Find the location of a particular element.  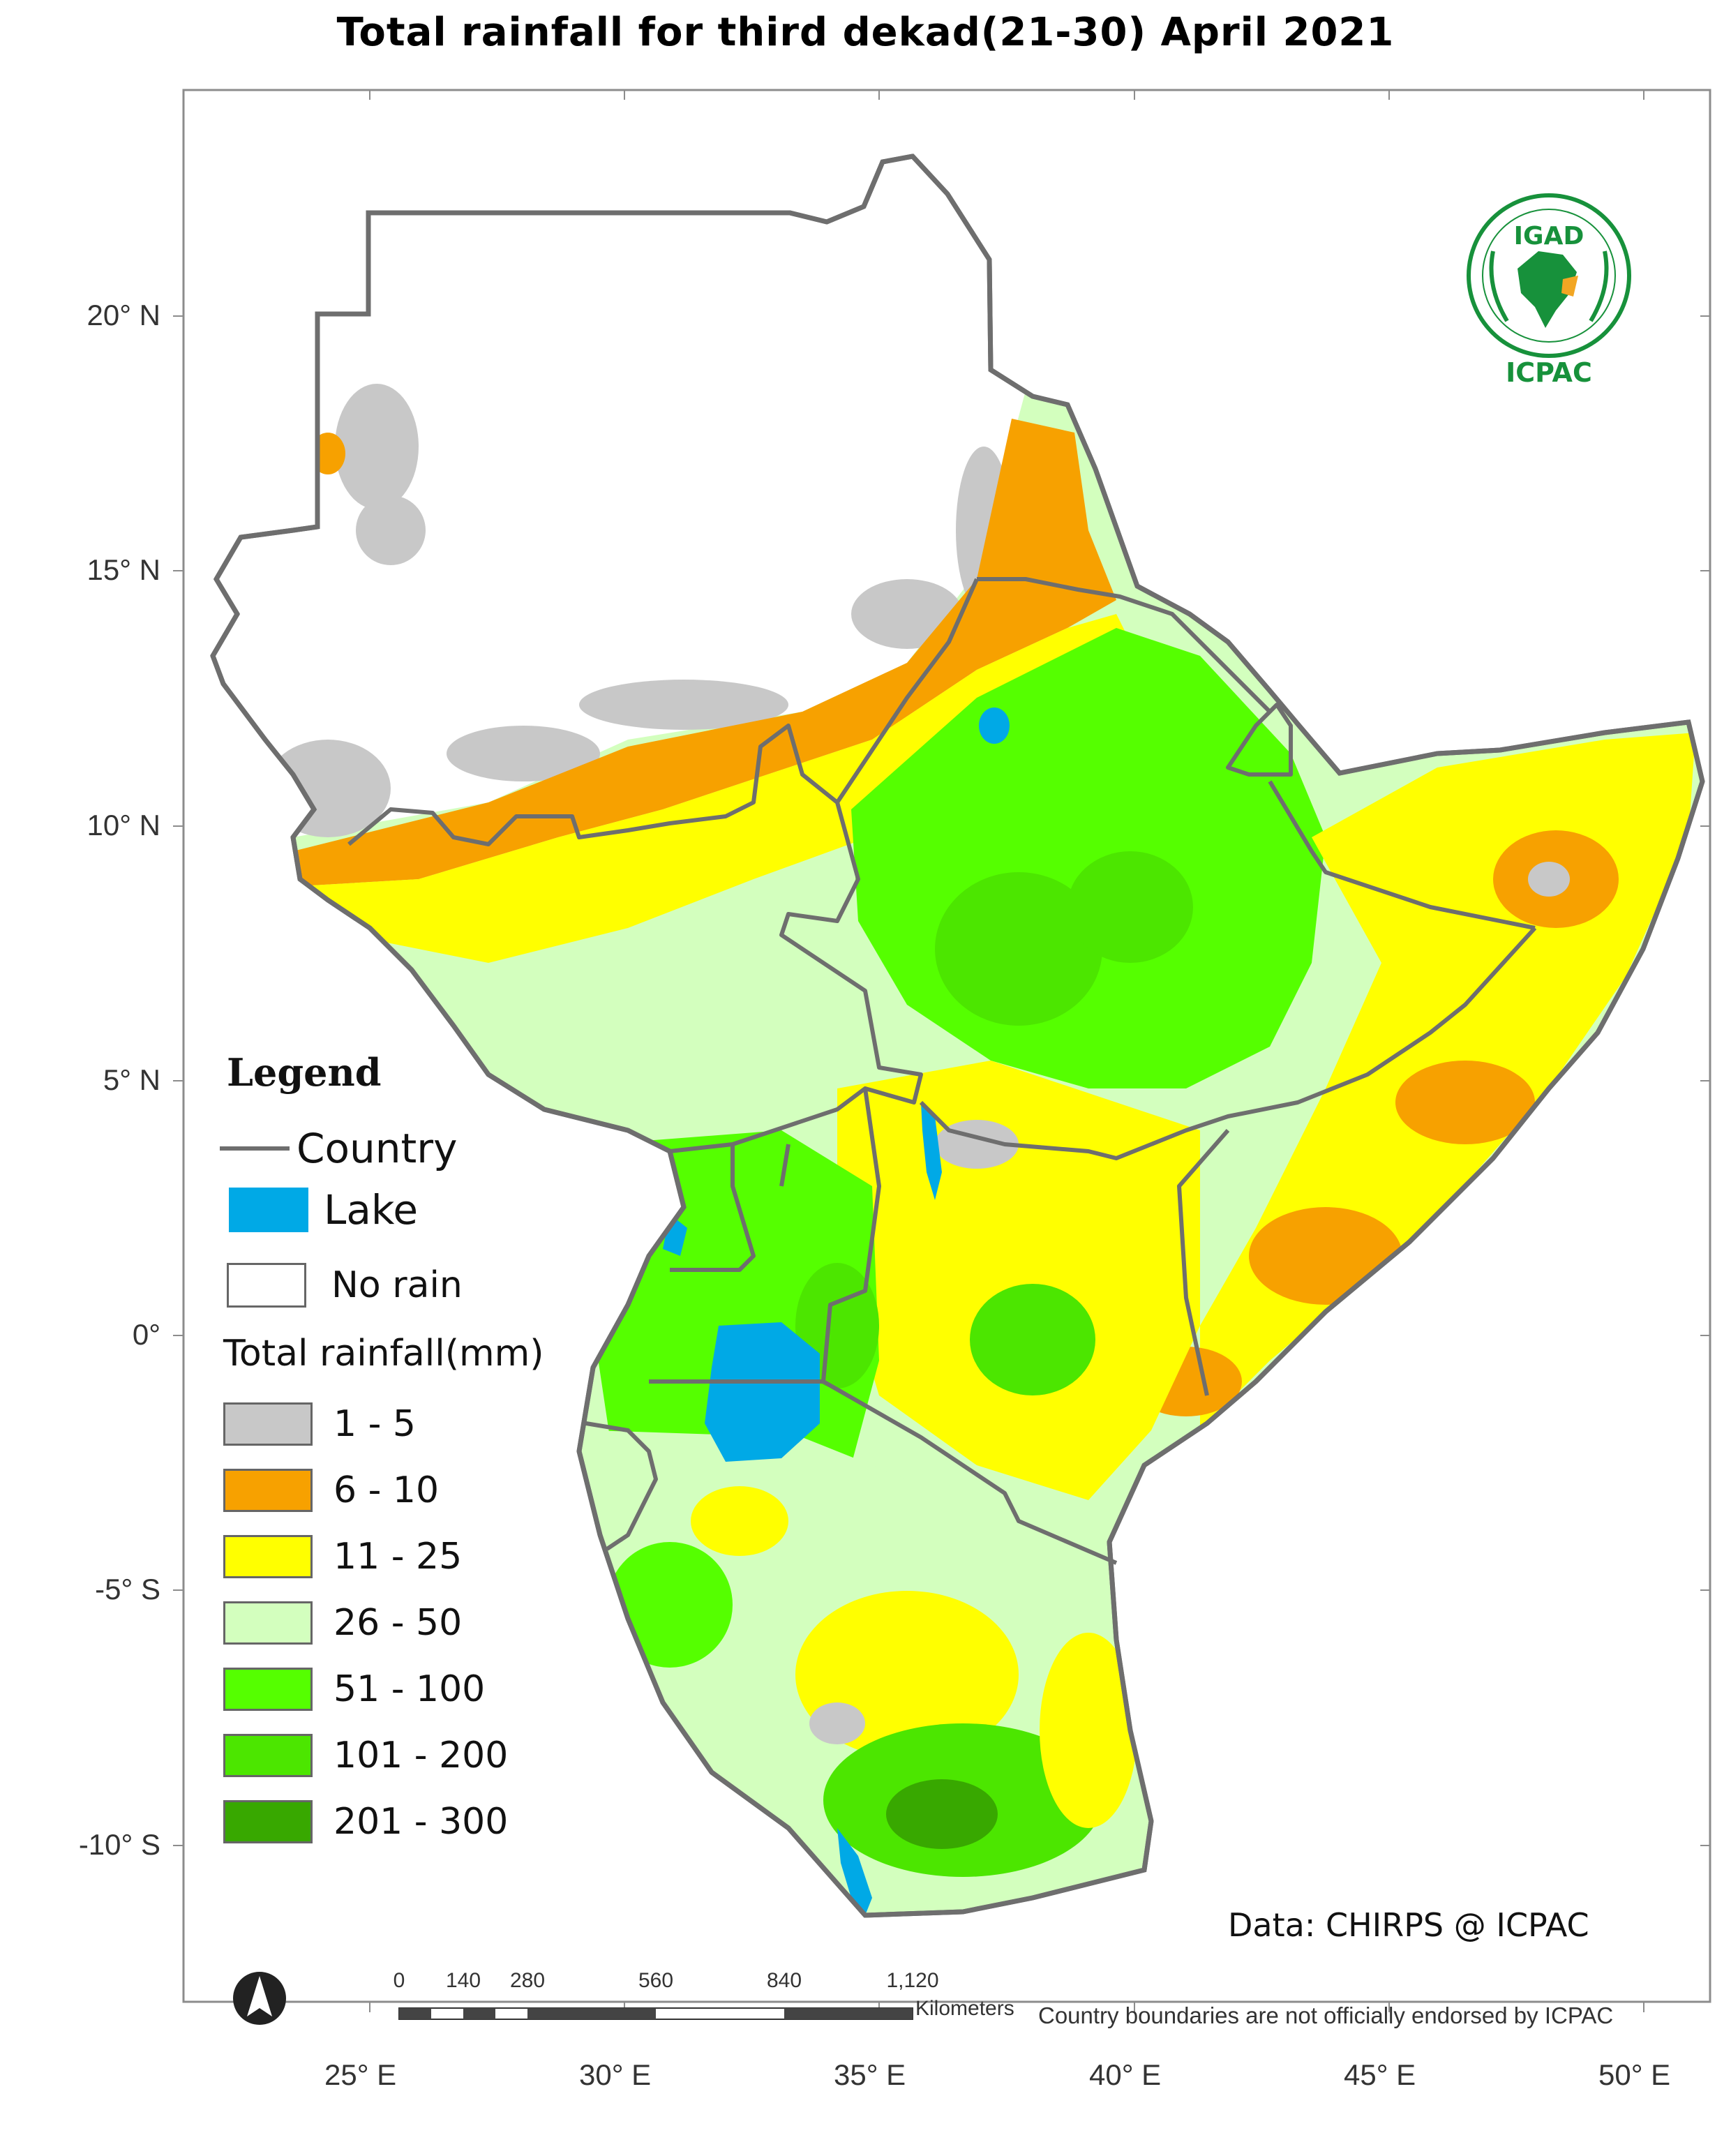

scale-tick-0: 0 is located at coordinates (399, 1981).